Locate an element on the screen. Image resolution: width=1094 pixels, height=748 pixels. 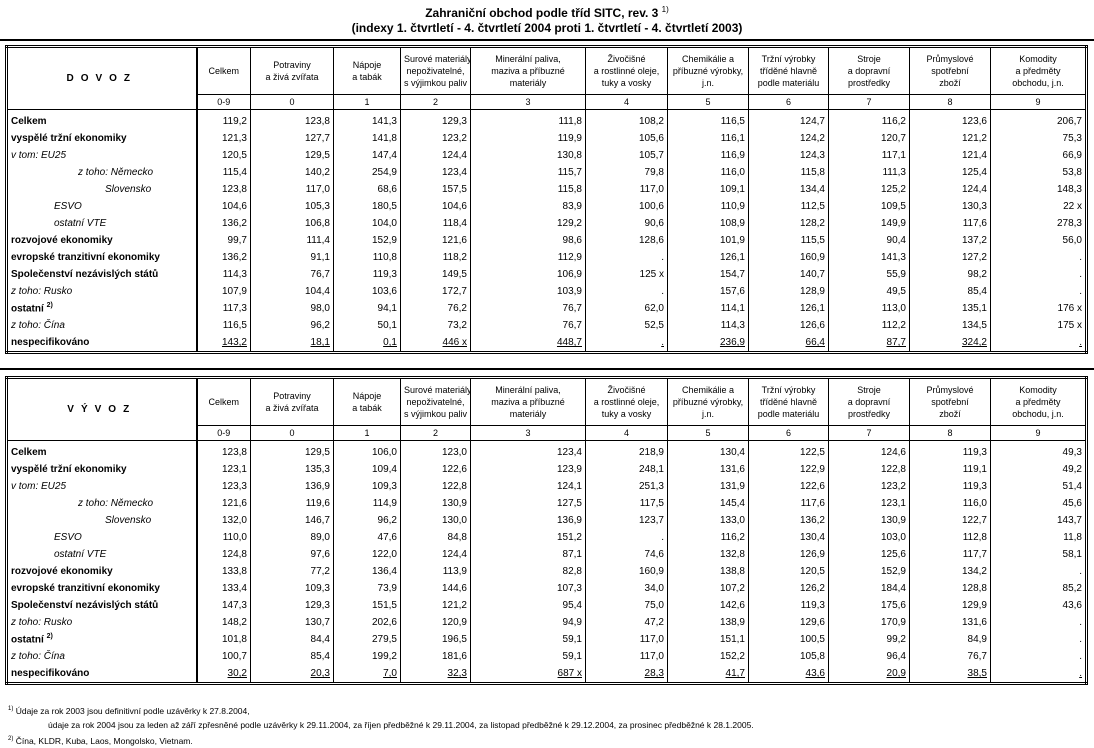
value-cell: 79,8 is located at coordinates (626, 172).